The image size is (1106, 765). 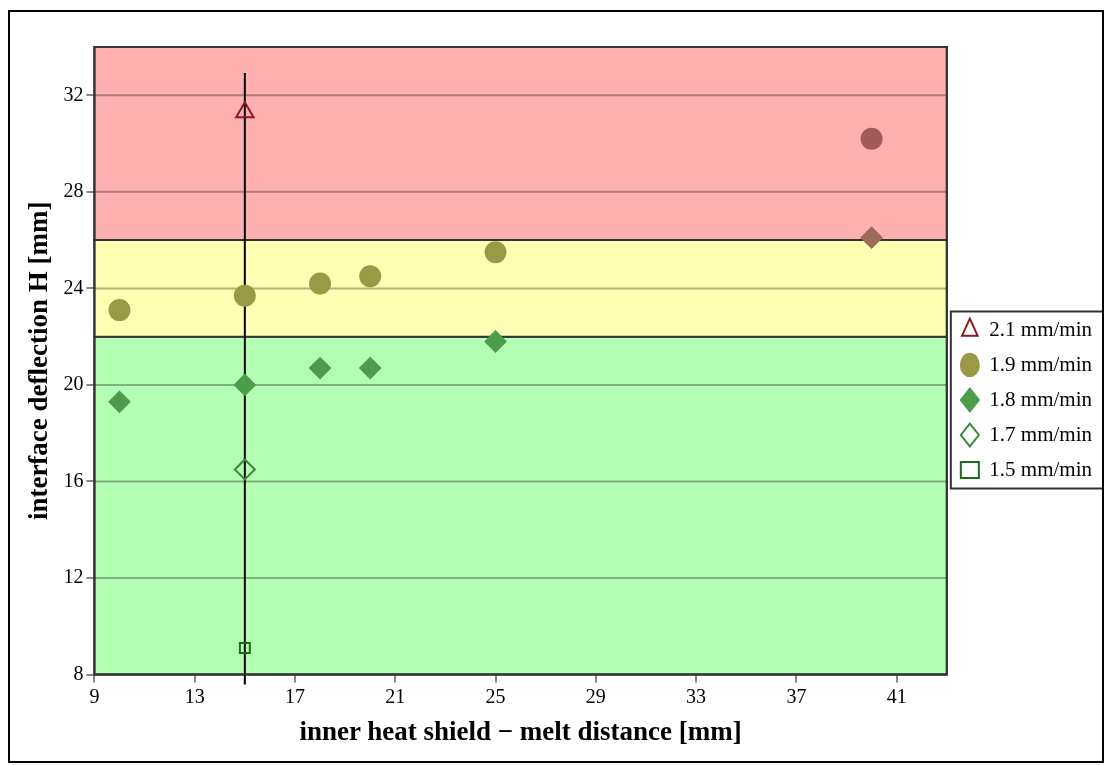 What do you see at coordinates (395, 695) in the screenshot?
I see `x-tick-label: 21` at bounding box center [395, 695].